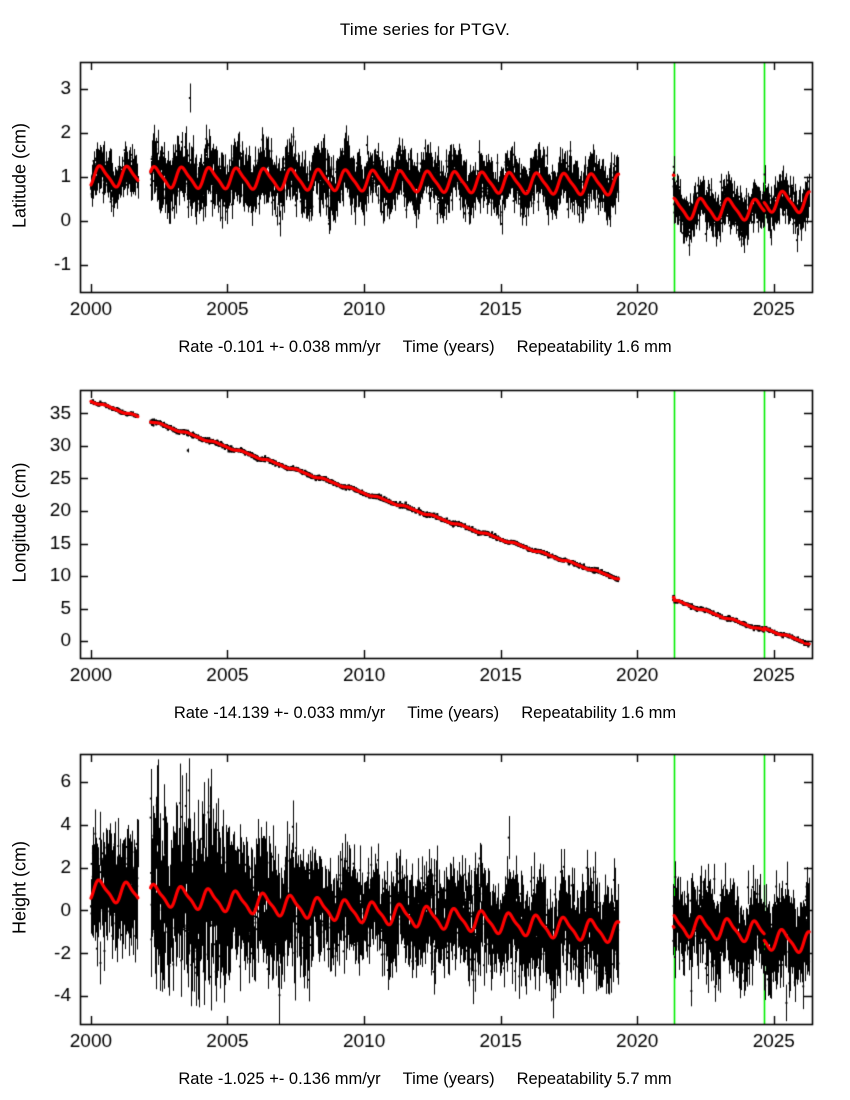 The height and width of the screenshot is (1100, 850). I want to click on x-axis-label-longitude: Time (years), so click(453, 713).